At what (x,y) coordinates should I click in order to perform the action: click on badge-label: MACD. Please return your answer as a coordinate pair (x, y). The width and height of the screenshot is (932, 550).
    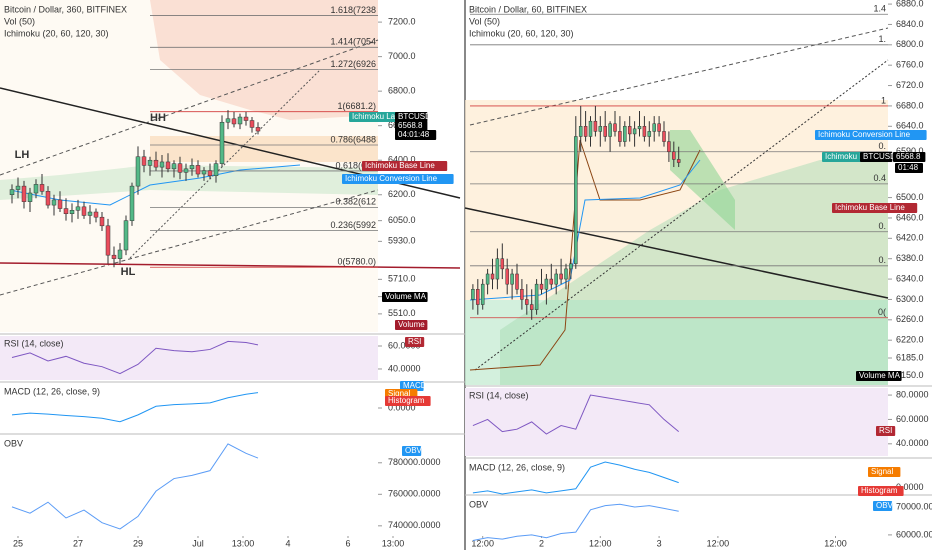
    Looking at the image, I should click on (415, 385).